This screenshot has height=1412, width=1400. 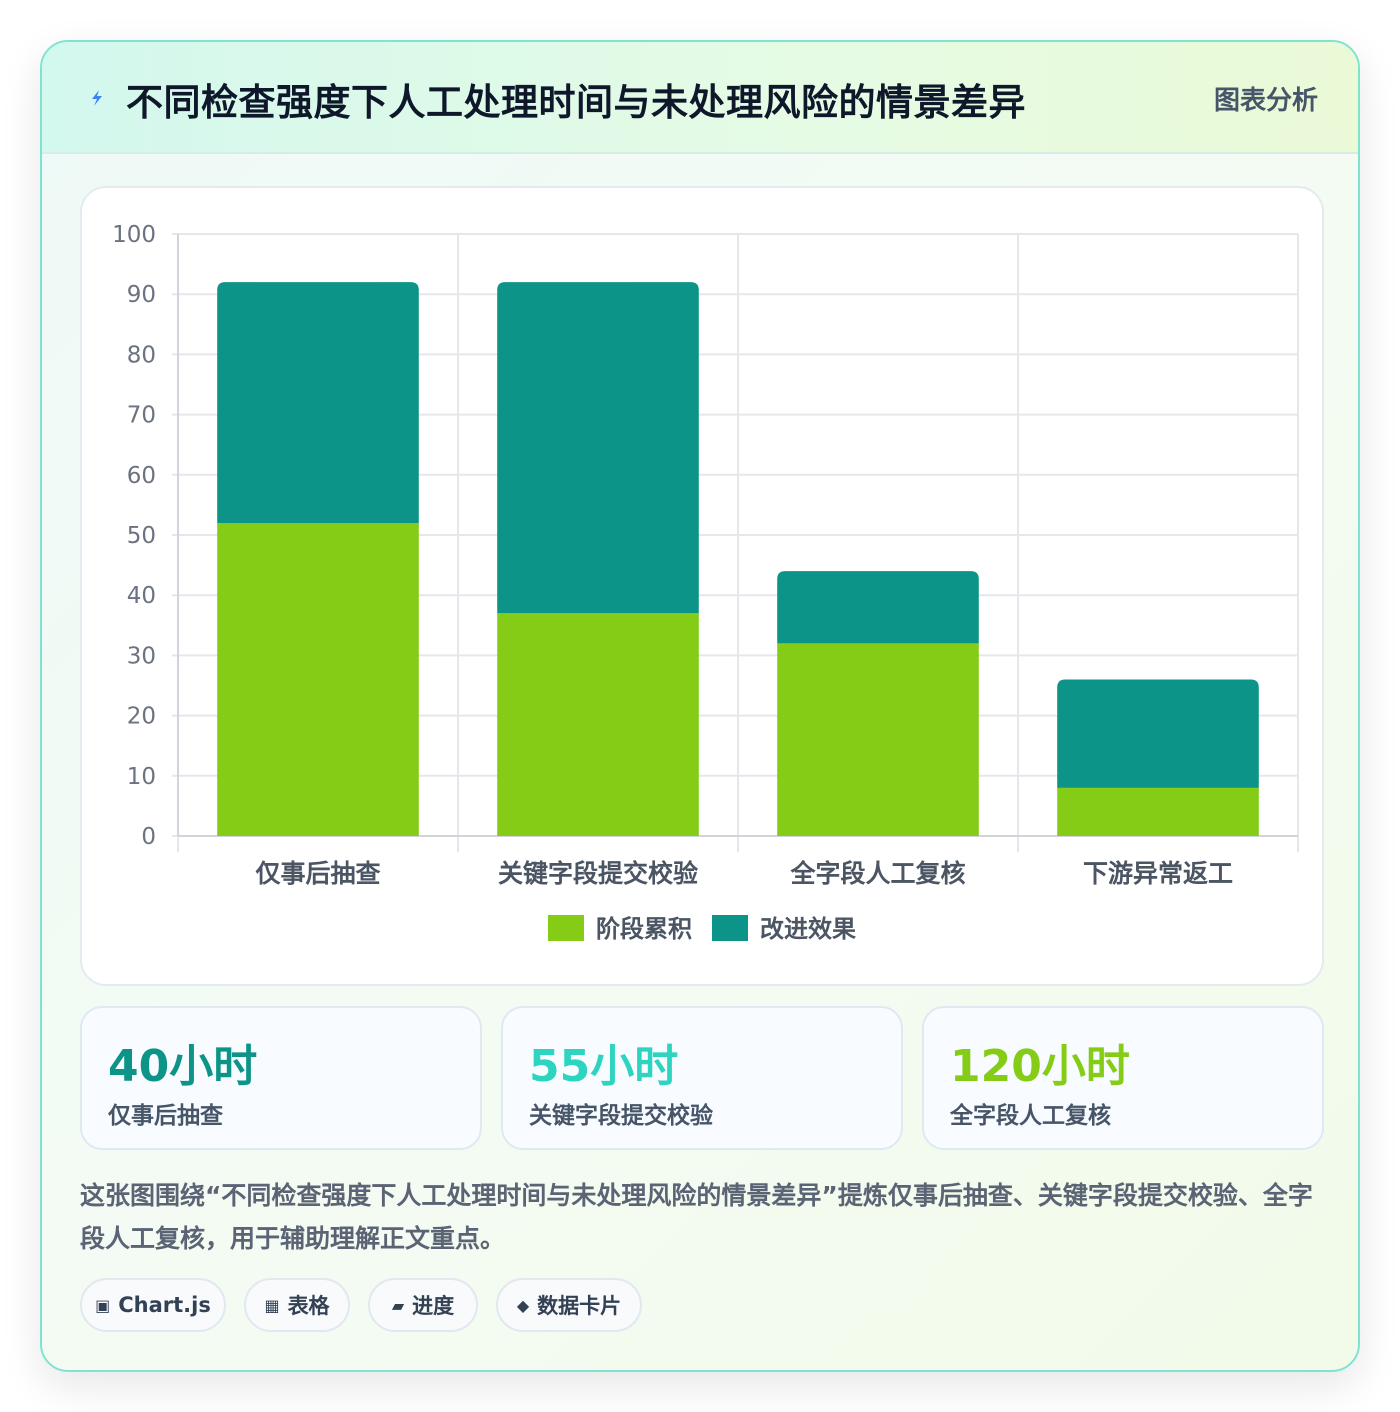 What do you see at coordinates (141, 416) in the screenshot?
I see `y-tick-label: 70` at bounding box center [141, 416].